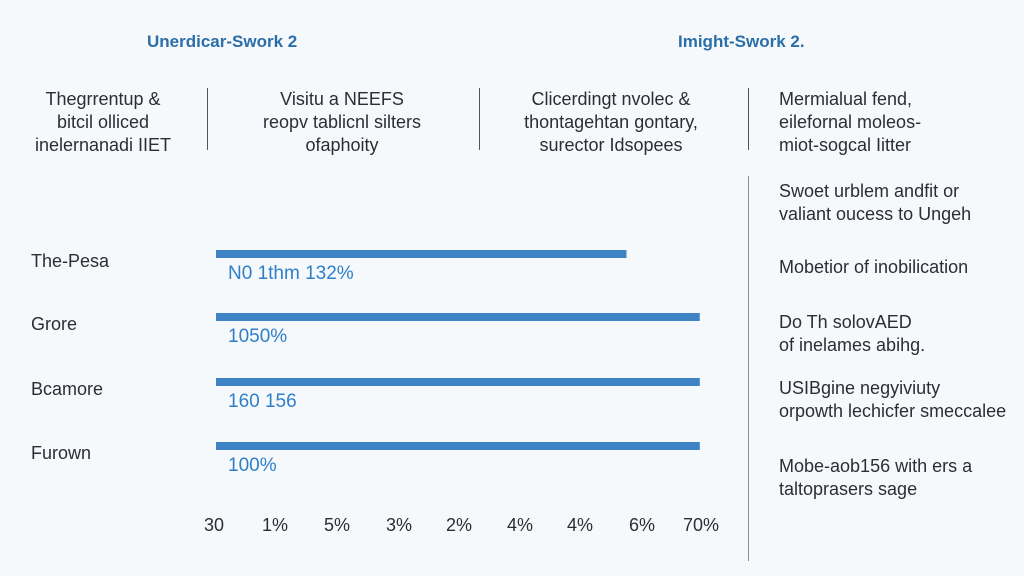 The width and height of the screenshot is (1024, 576). What do you see at coordinates (337, 525) in the screenshot?
I see `x-tick-label: 5%` at bounding box center [337, 525].